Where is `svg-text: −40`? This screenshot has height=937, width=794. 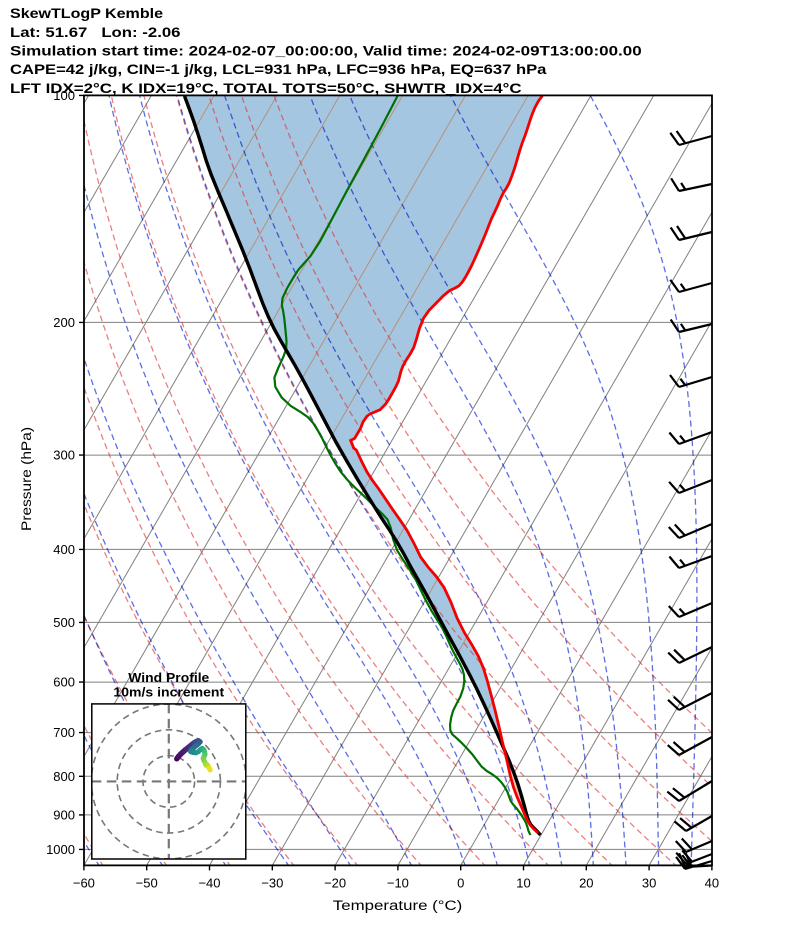
svg-text: −40 is located at coordinates (209, 882).